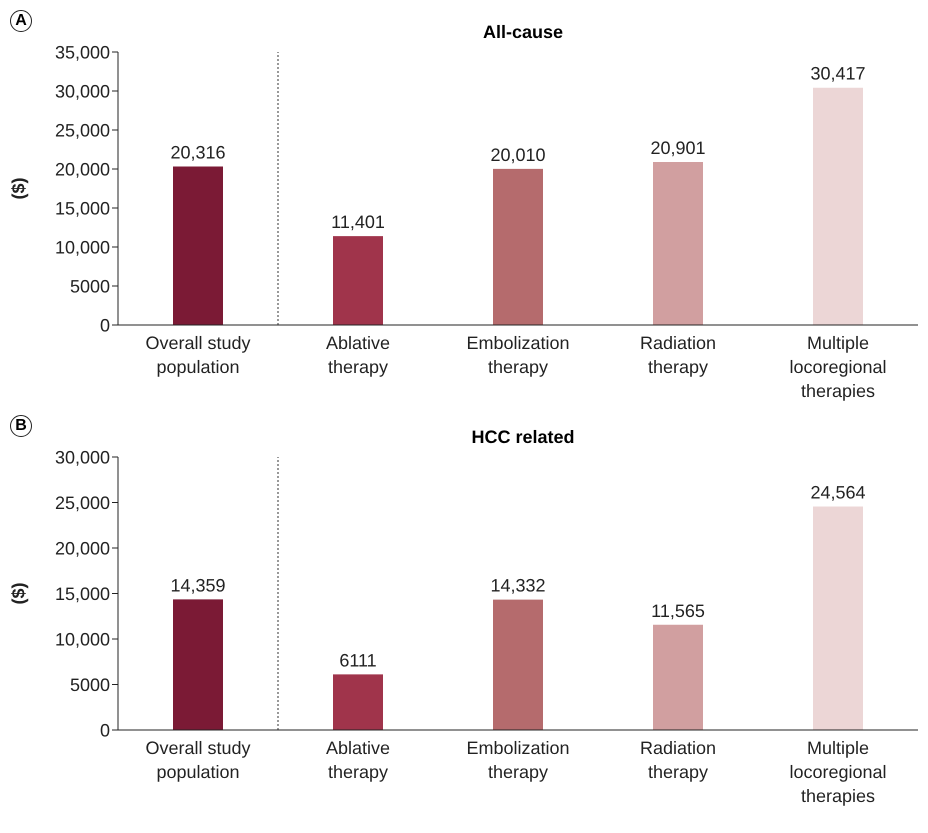  I want to click on data-label: 24,564, so click(838, 492).